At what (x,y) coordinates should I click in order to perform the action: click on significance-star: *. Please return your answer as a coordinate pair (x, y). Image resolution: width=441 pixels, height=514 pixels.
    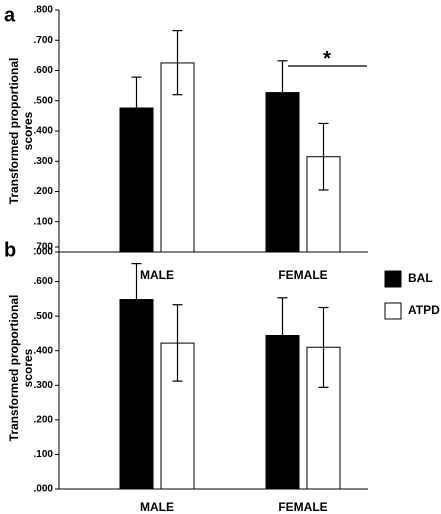
    Looking at the image, I should click on (327, 59).